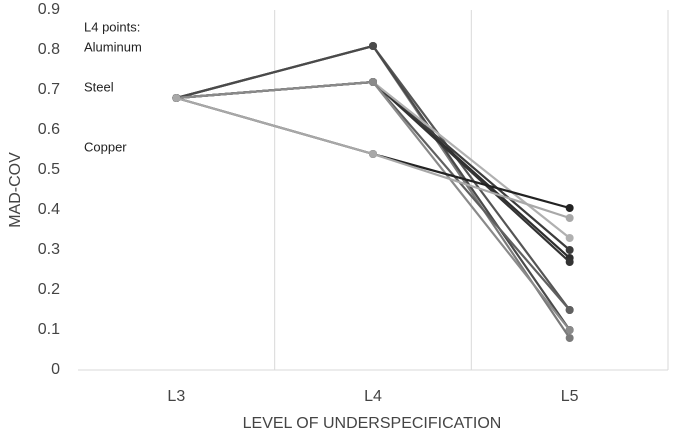 This screenshot has height=428, width=677. What do you see at coordinates (372, 421) in the screenshot?
I see `x-axis-label: LEVEL OF UNDERSPECIFICATION` at bounding box center [372, 421].